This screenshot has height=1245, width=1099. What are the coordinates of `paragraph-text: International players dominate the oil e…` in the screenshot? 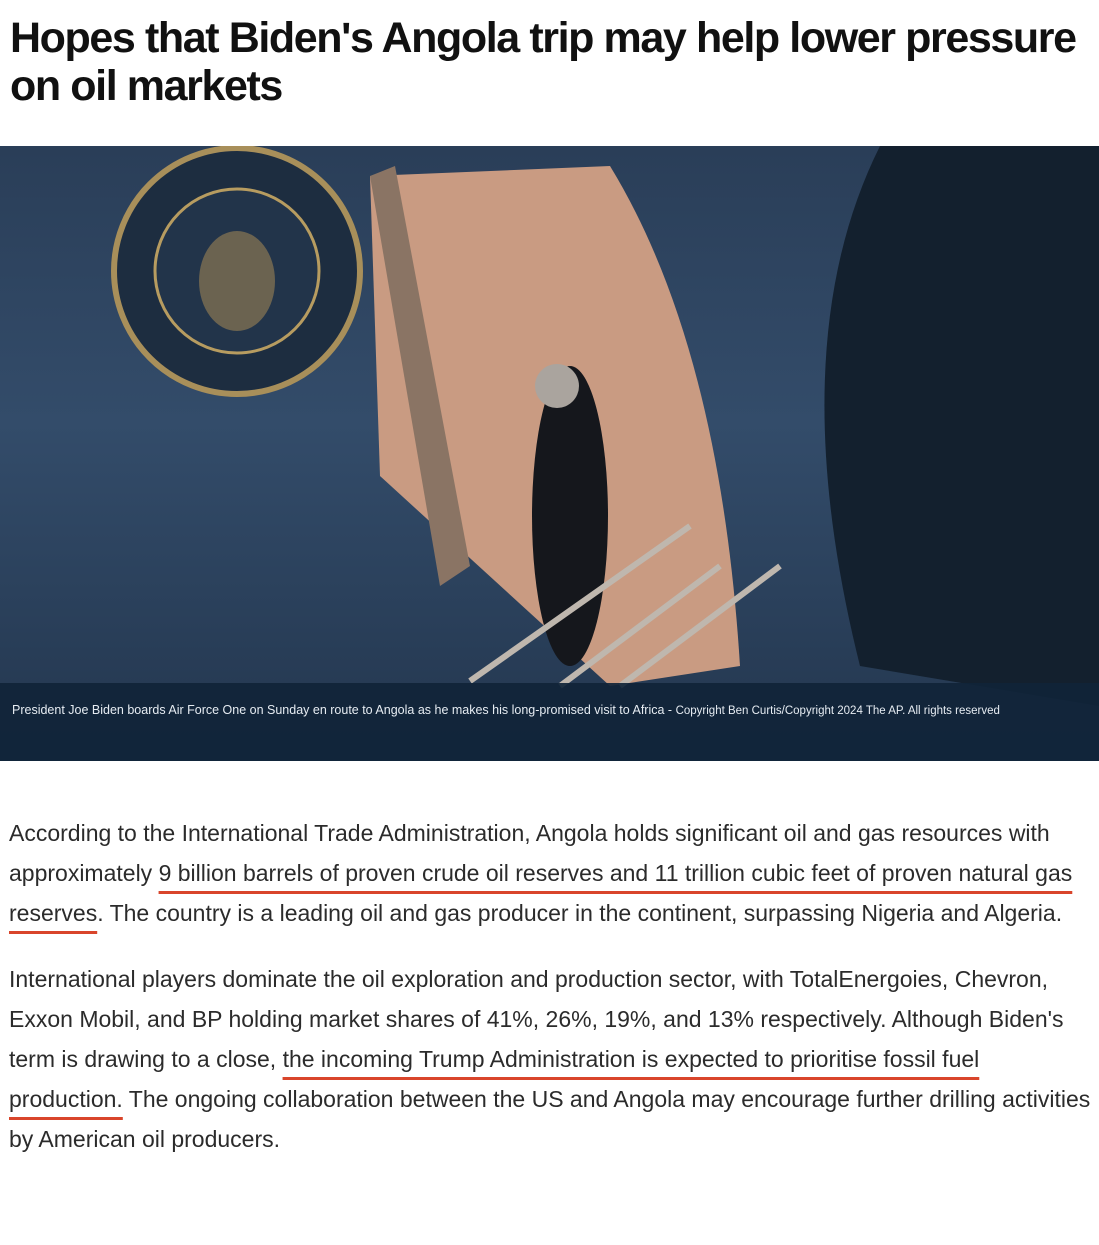 It's located at (536, 1019).